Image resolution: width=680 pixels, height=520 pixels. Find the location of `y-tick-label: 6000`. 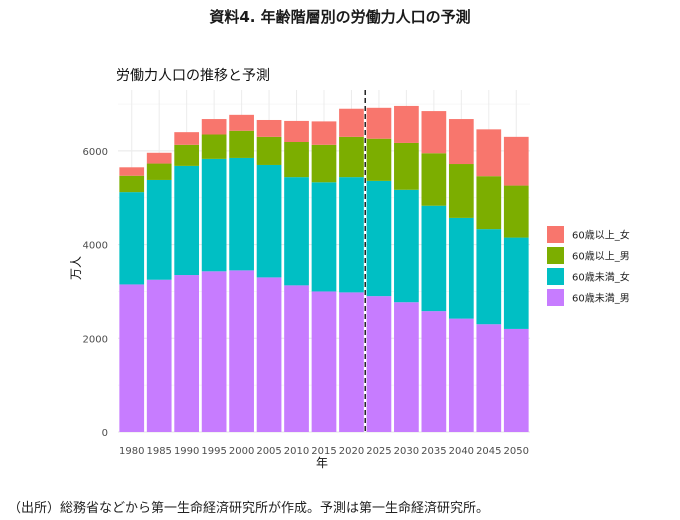

y-tick-label: 6000 is located at coordinates (95, 152).